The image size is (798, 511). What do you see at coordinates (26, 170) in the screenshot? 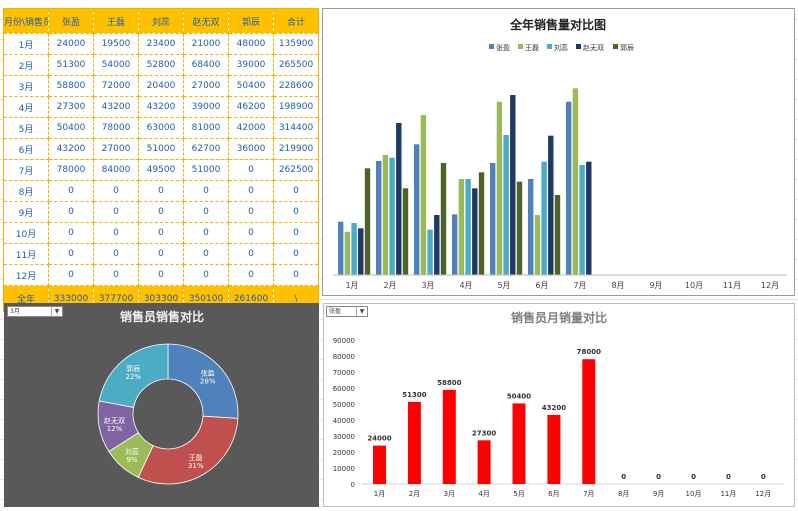
I see `month-cell: 7月` at bounding box center [26, 170].